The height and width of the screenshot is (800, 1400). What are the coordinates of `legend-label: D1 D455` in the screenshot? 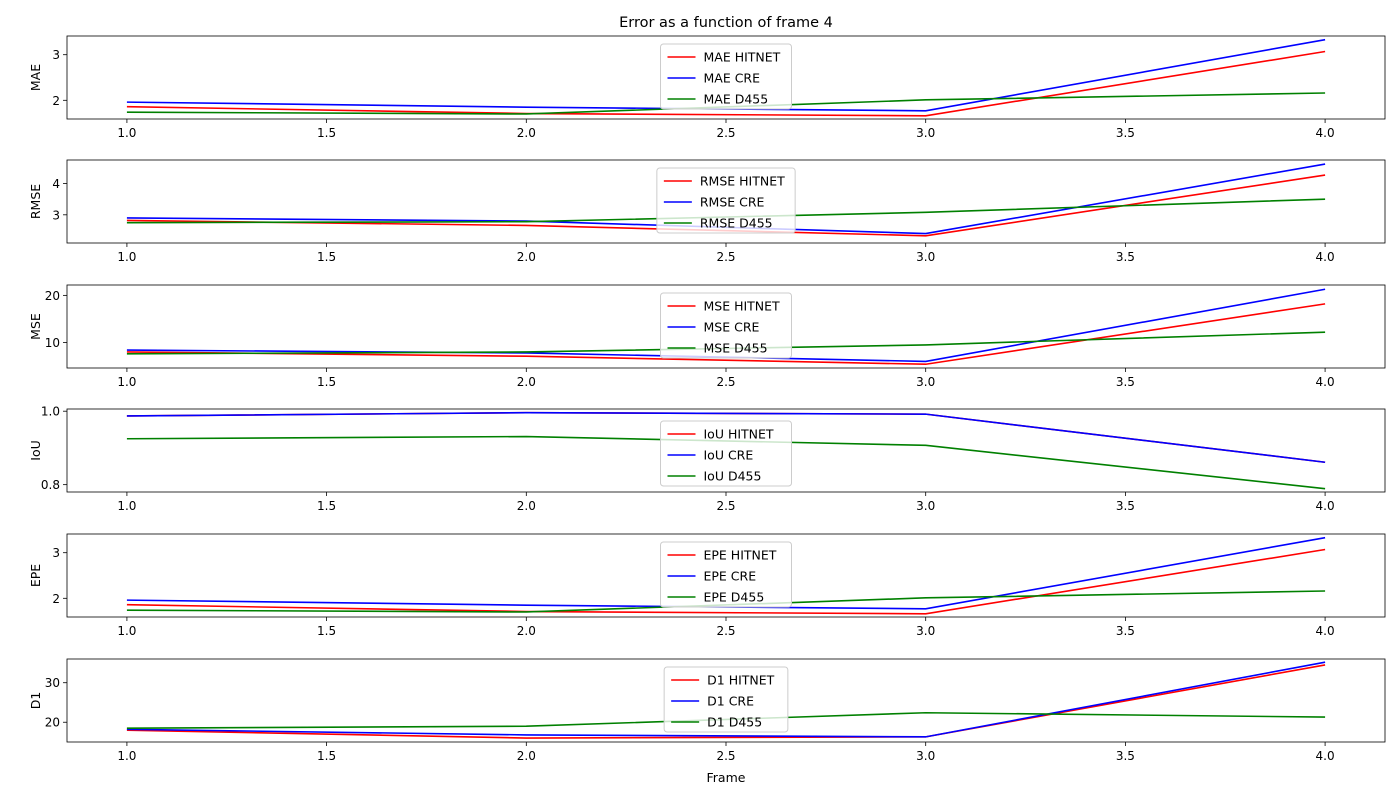 It's located at (734, 722).